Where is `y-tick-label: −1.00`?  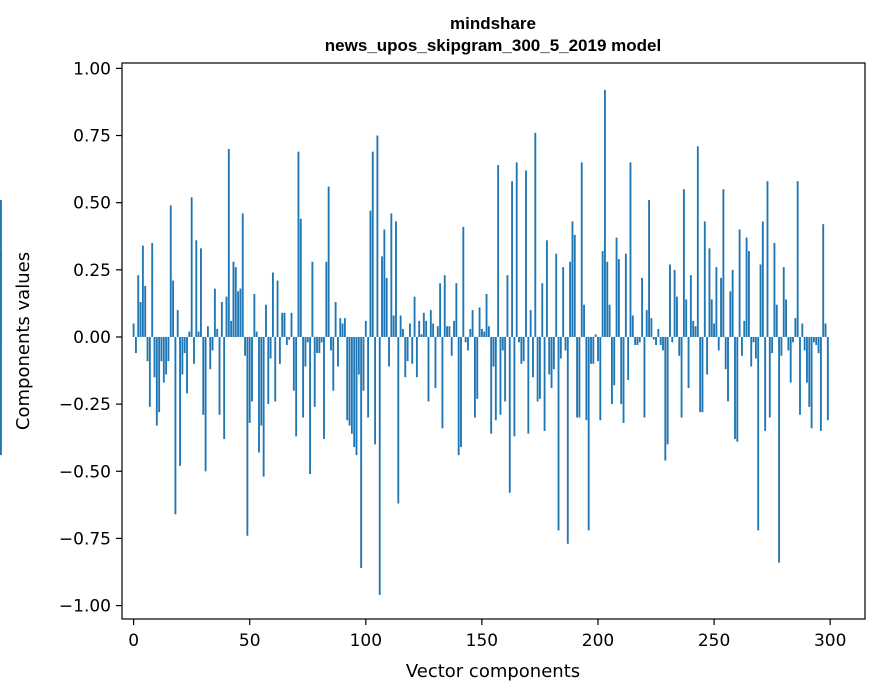
y-tick-label: −1.00 is located at coordinates (85, 607).